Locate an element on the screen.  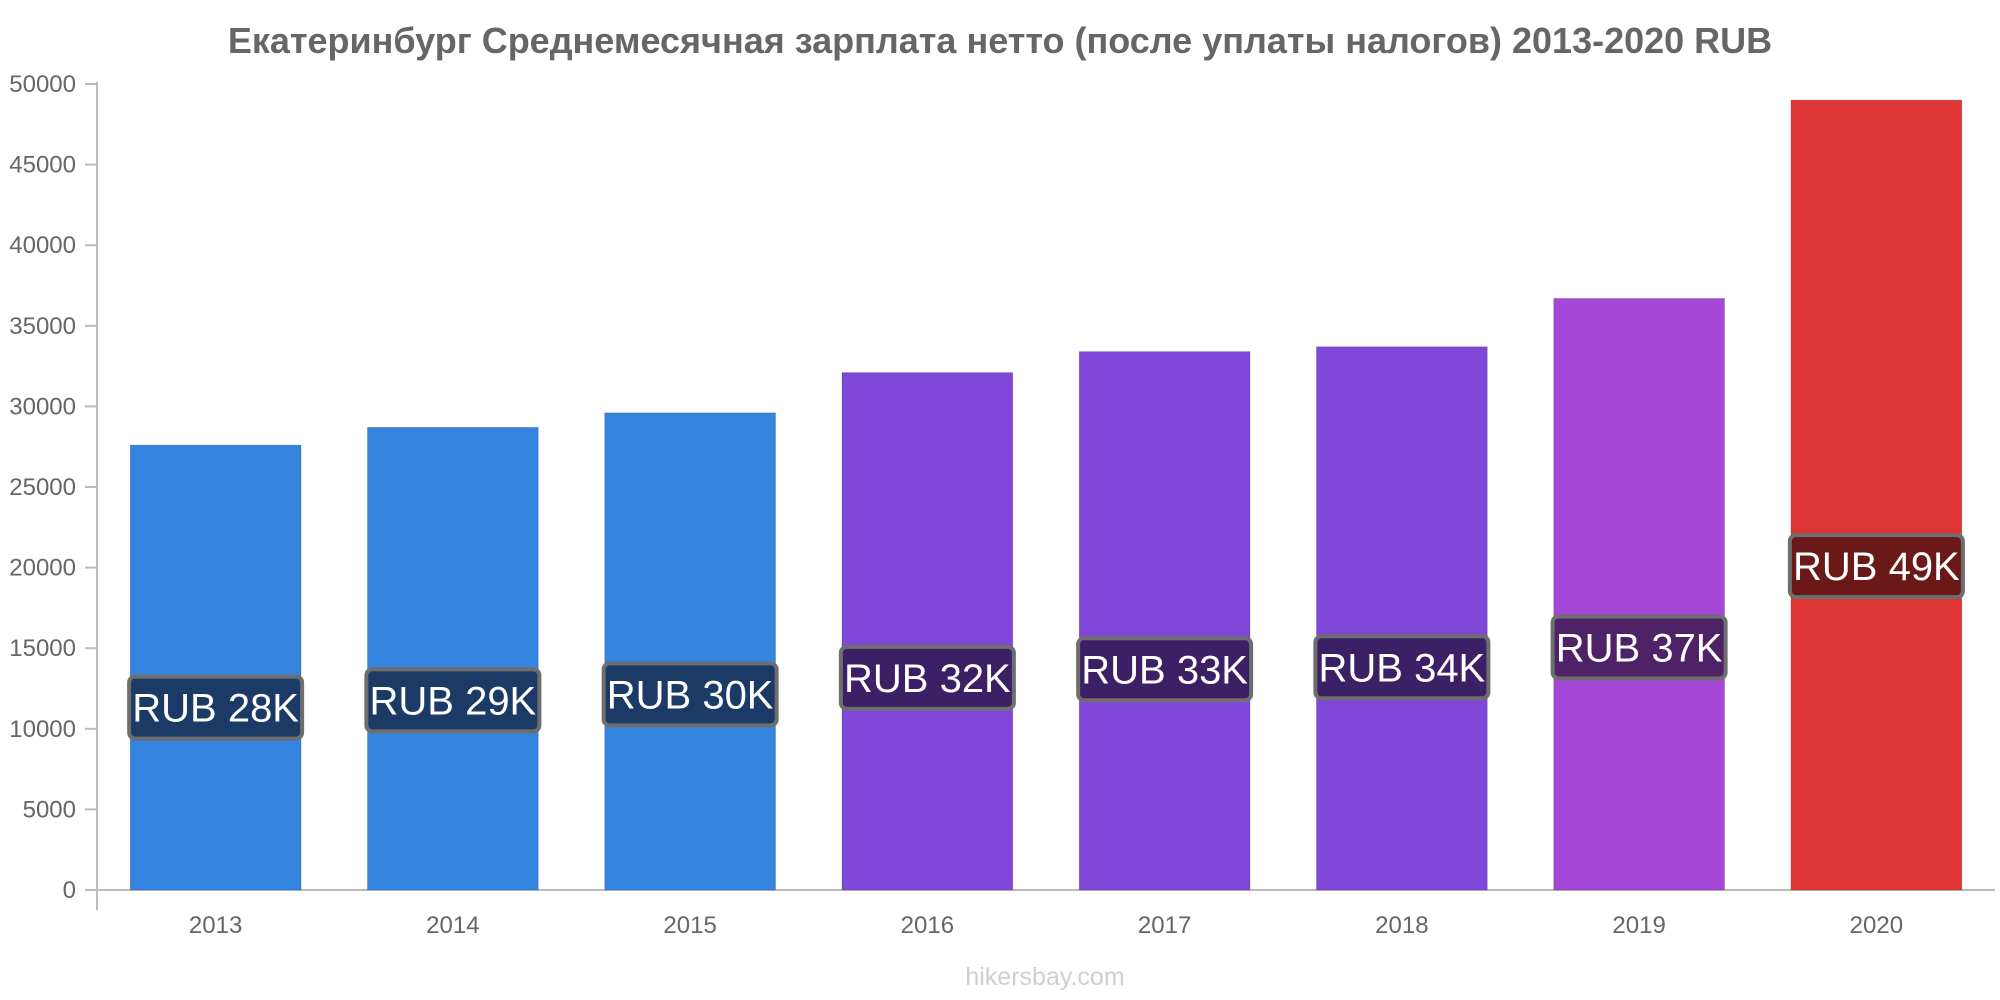
x-tick-label: 2014 is located at coordinates (452, 925).